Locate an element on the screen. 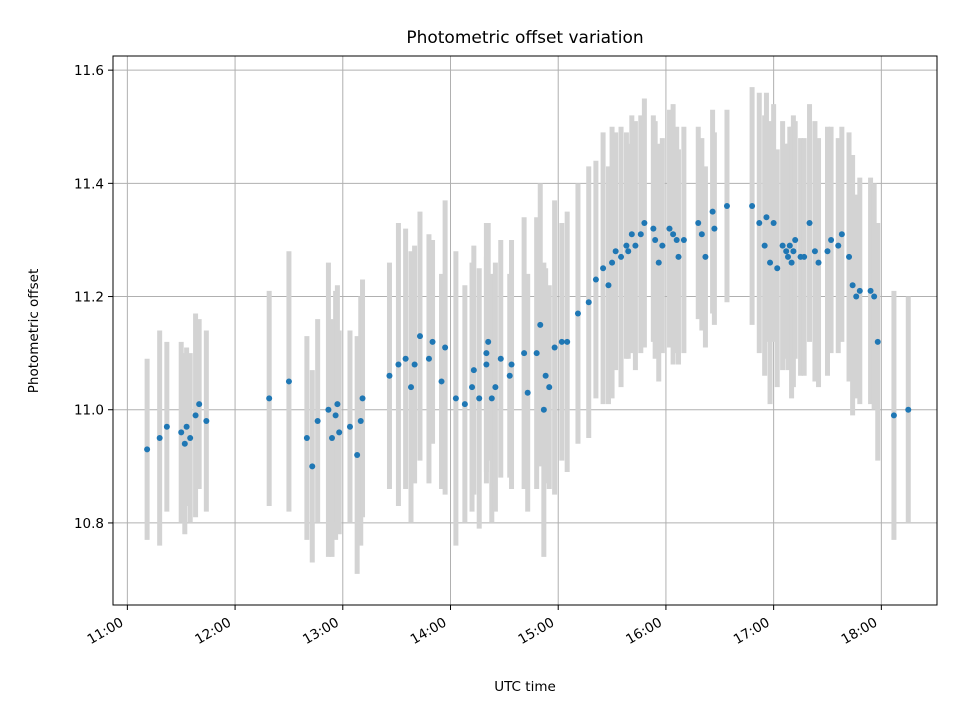  y-tick-label: 11.6 is located at coordinates (89, 71).